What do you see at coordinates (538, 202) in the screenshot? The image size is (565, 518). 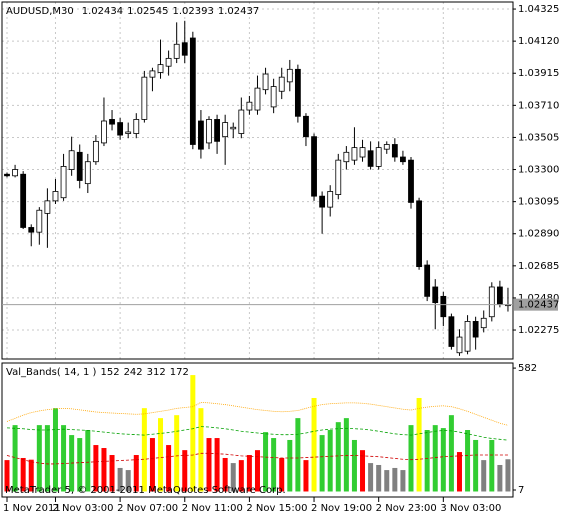 I see `y-tick-label: 1.03095` at bounding box center [538, 202].